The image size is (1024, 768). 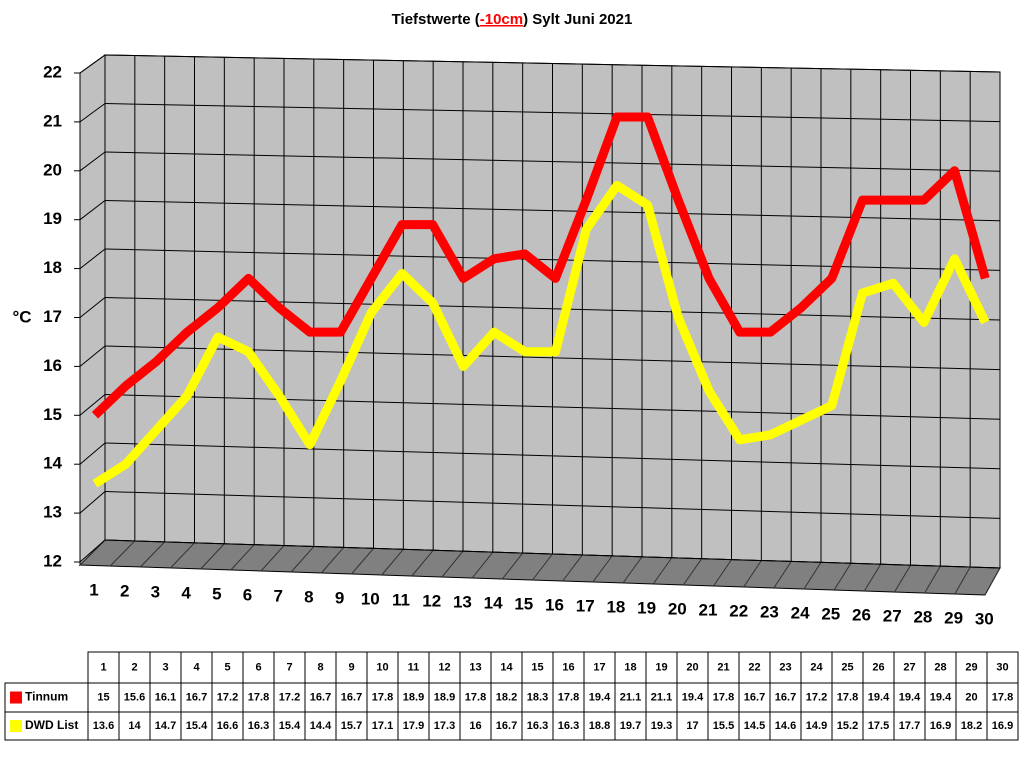 What do you see at coordinates (258, 667) in the screenshot?
I see `table-header: 6` at bounding box center [258, 667].